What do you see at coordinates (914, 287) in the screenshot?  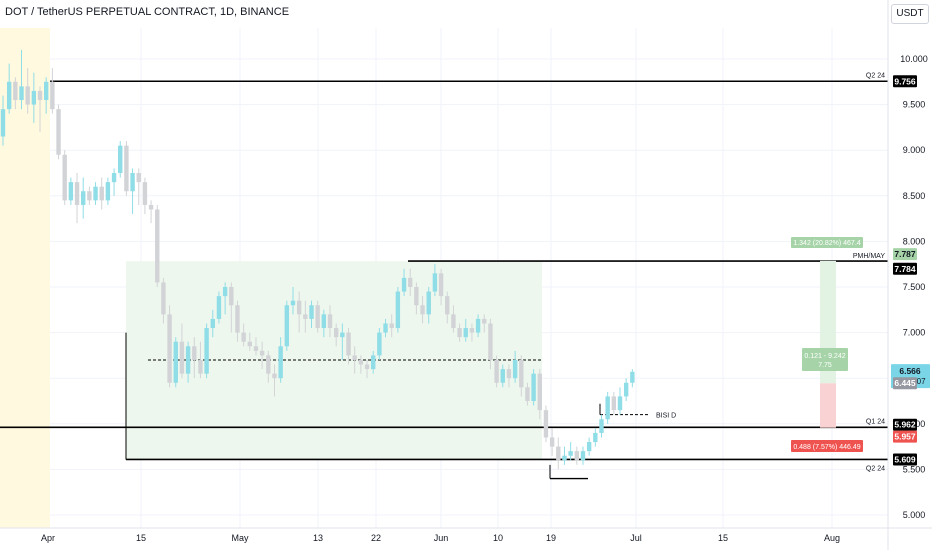 I see `price-tick-label: 7.500` at bounding box center [914, 287].